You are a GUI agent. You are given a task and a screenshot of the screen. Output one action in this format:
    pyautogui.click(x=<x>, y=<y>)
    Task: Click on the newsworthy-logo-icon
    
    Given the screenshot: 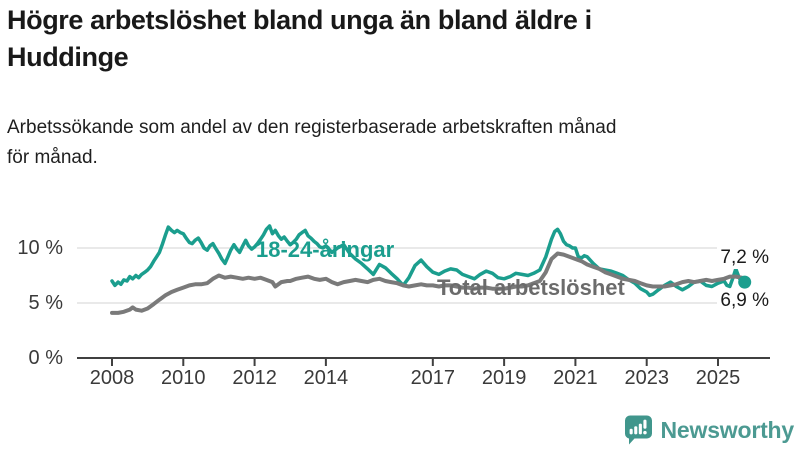 What is the action you would take?
    pyautogui.click(x=638, y=430)
    